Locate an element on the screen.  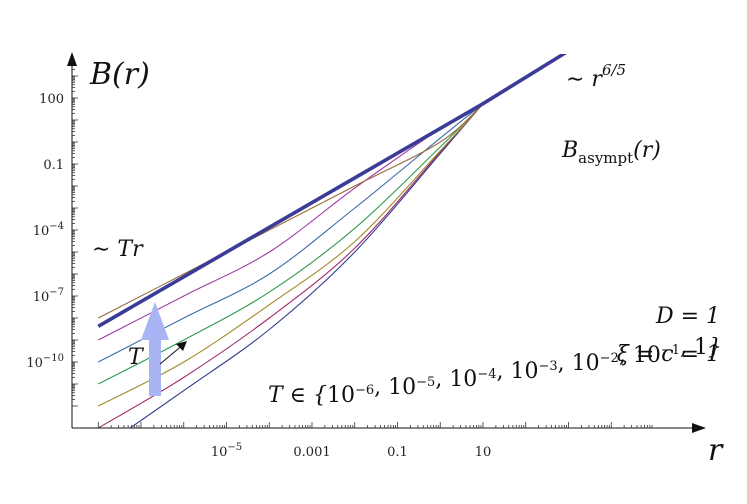
x-tick-label-3: 10 is located at coordinates (483, 452).